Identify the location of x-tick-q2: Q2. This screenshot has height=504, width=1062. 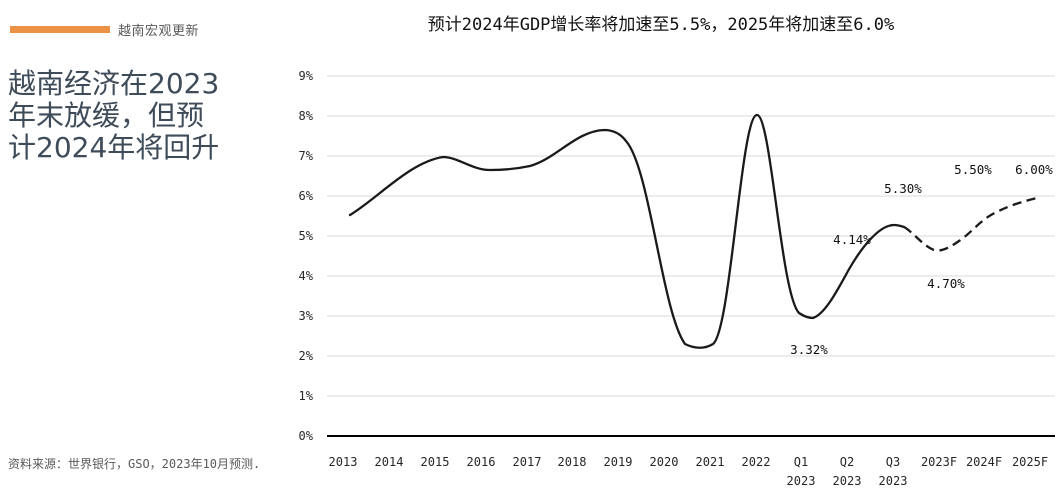
(847, 462).